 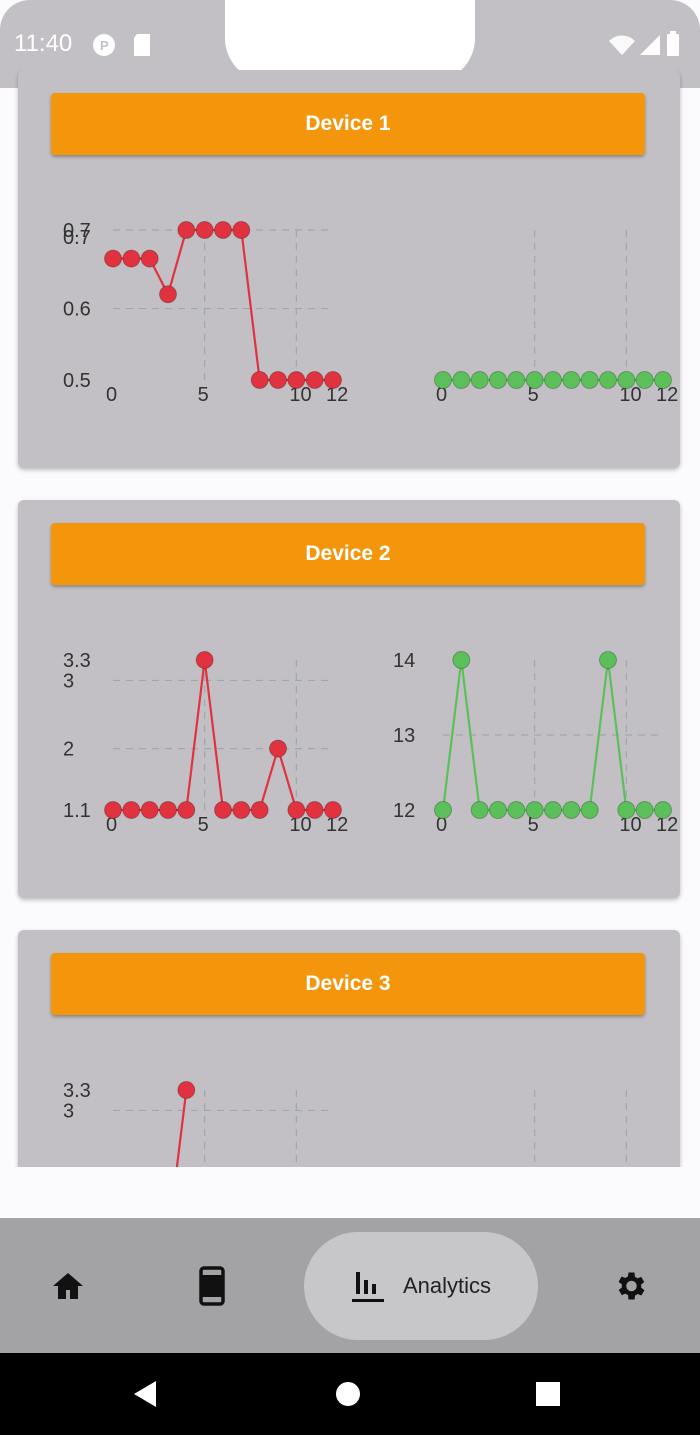 I want to click on recents-button, so click(x=548, y=1394).